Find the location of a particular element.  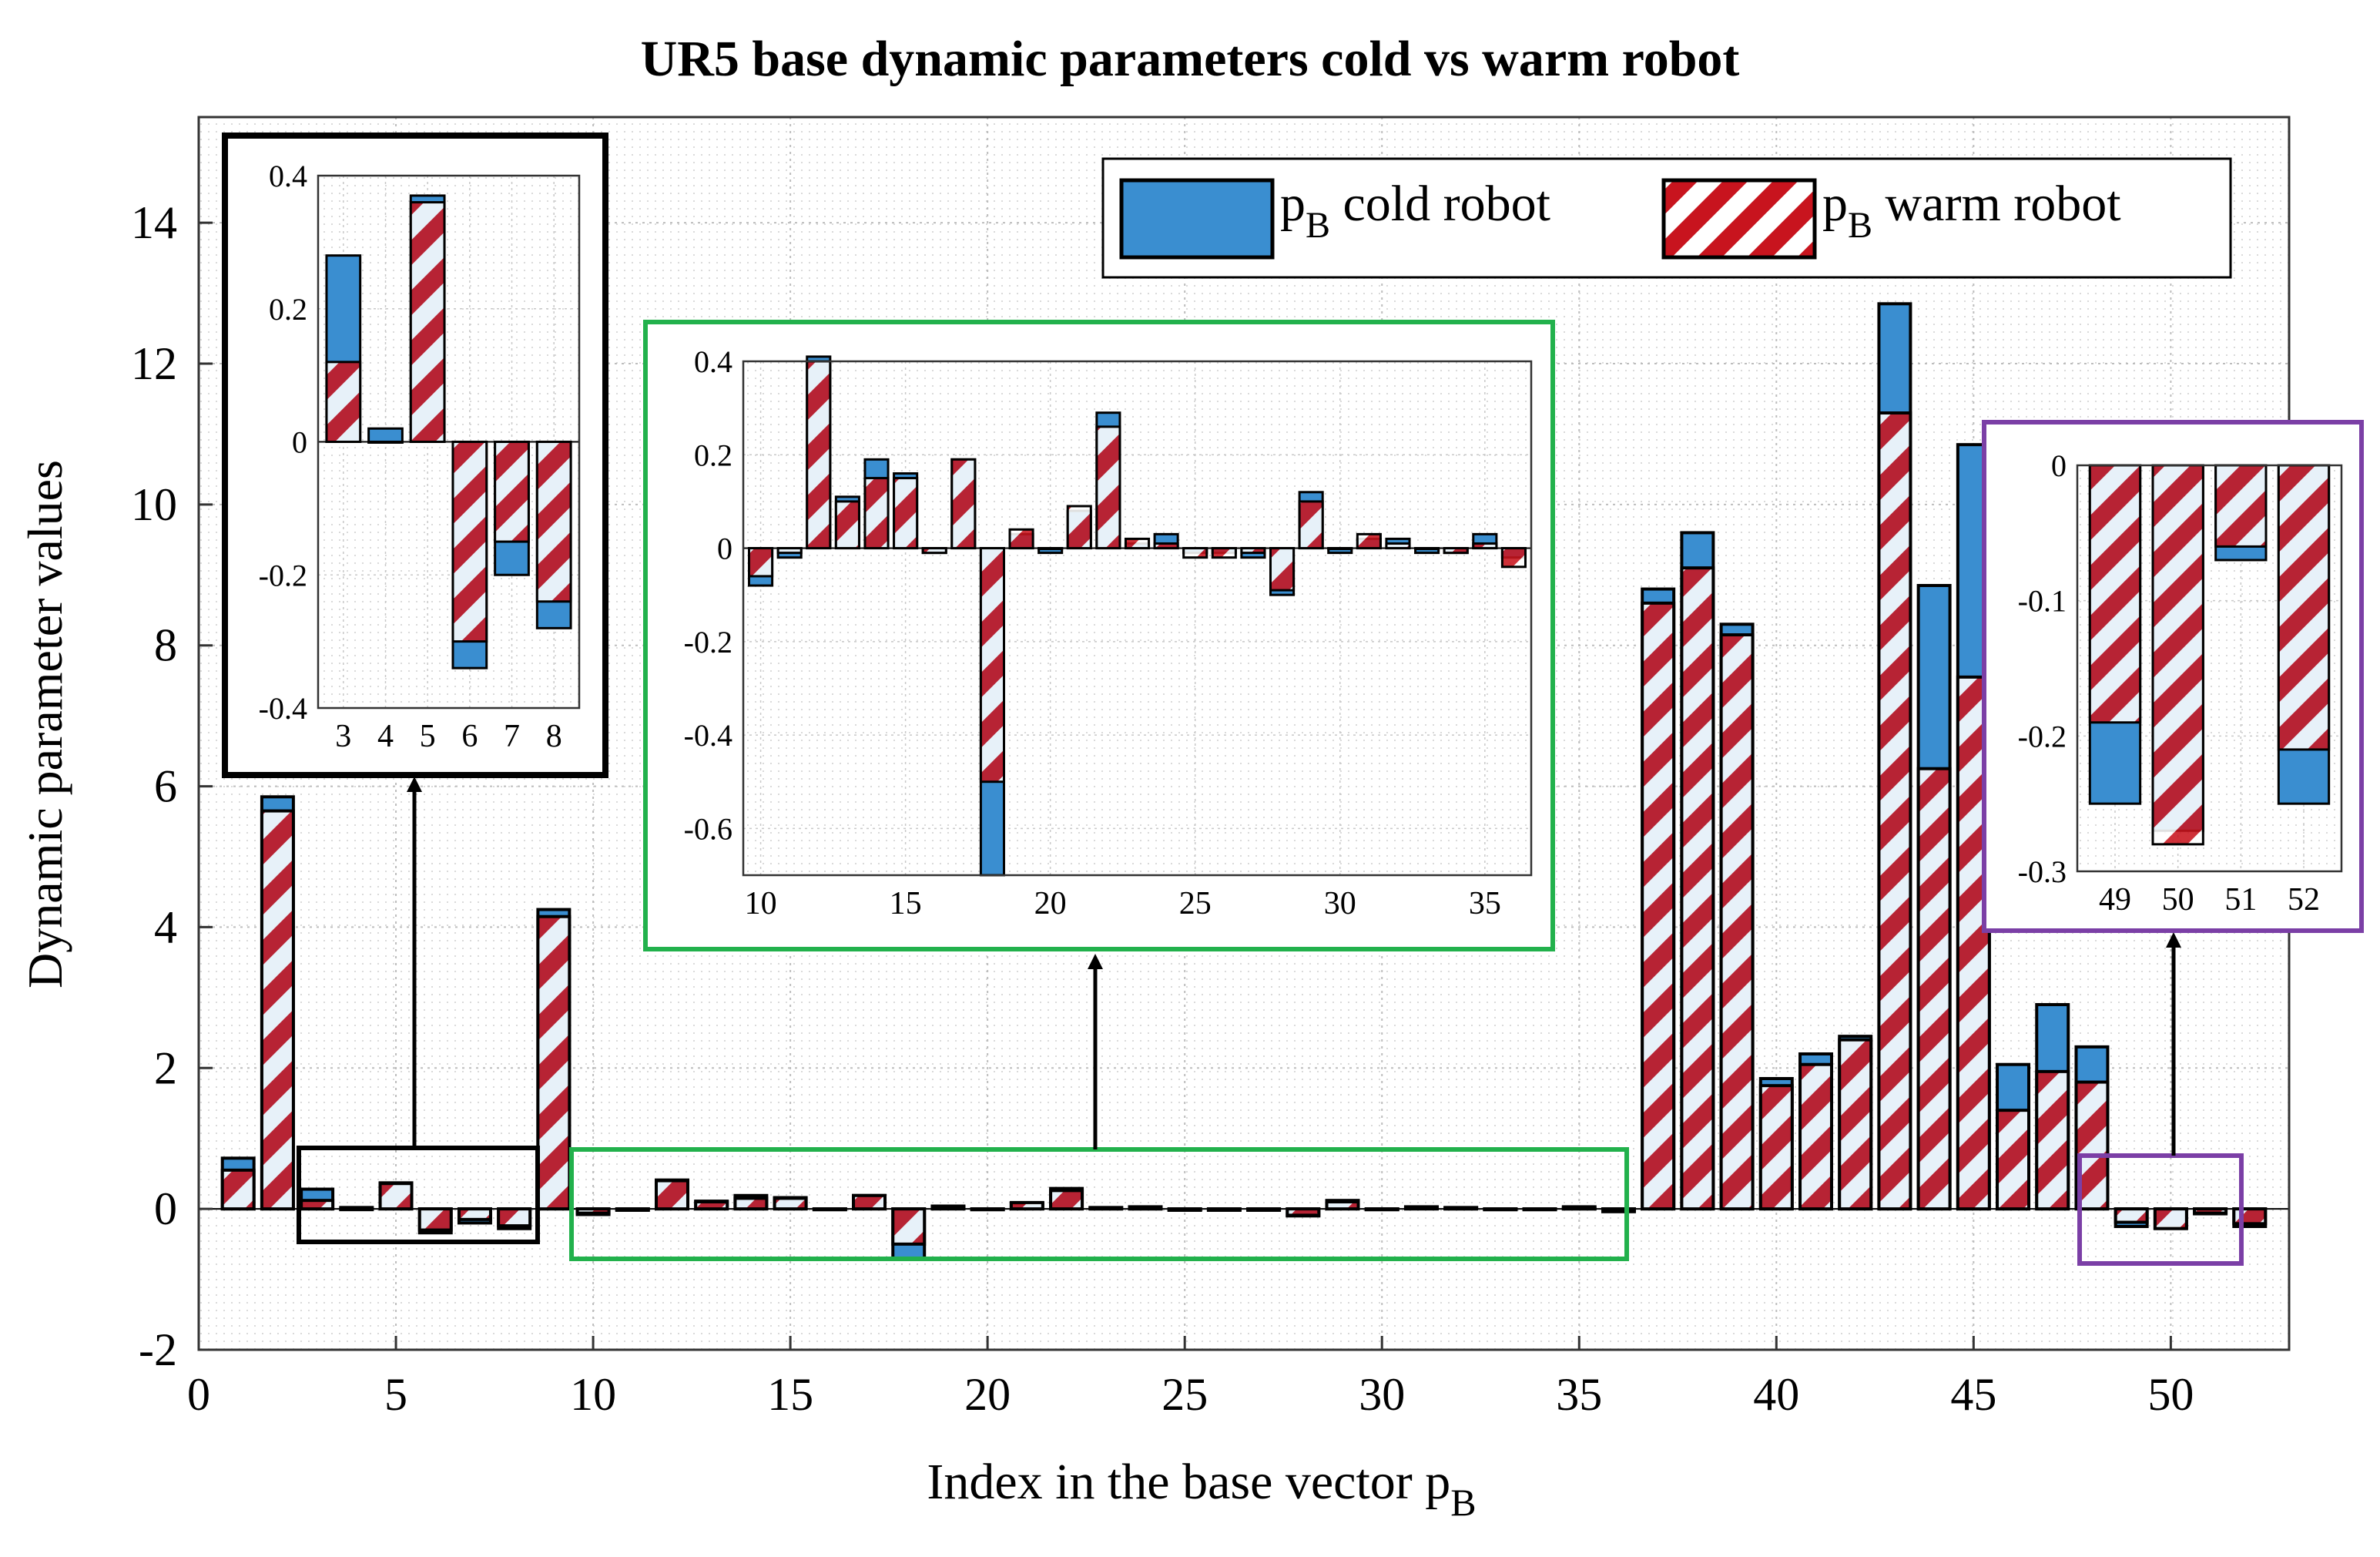

x-axis-label-main: Index in the base vector p is located at coordinates (1188, 1482).